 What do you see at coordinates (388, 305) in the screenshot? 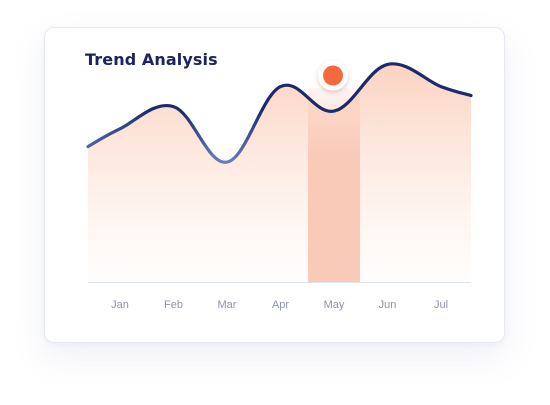
I see `x-tick-label-jun: Jun` at bounding box center [388, 305].